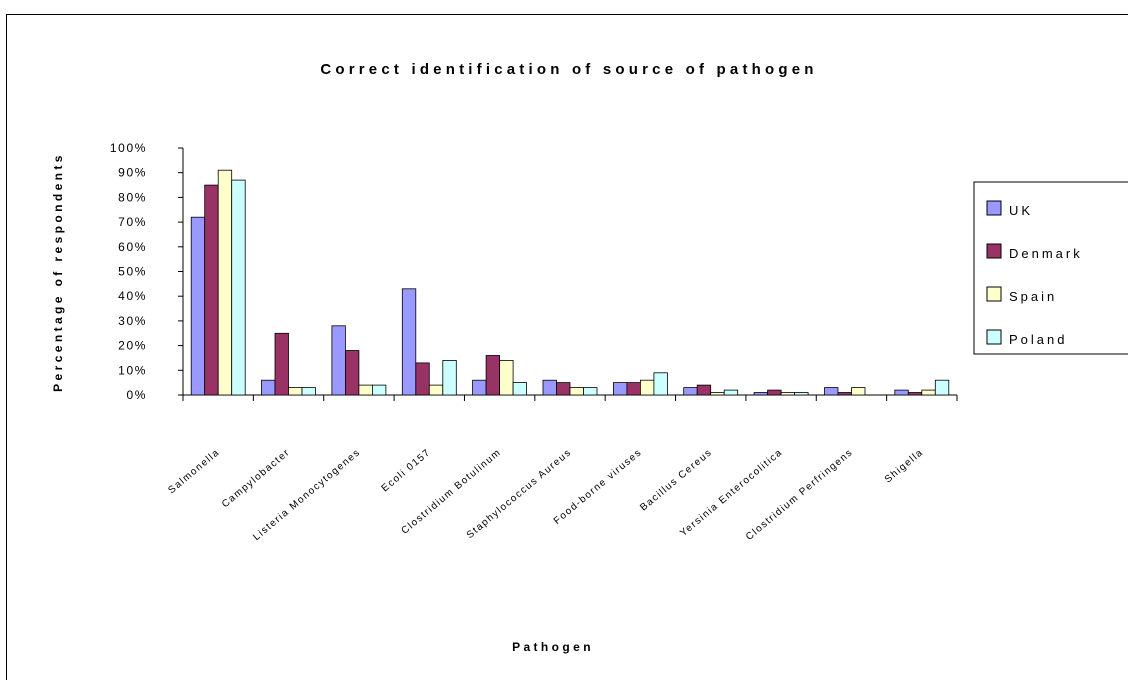 The height and width of the screenshot is (680, 1128). I want to click on x-category-label: Bacillus Cereus, so click(676, 480).